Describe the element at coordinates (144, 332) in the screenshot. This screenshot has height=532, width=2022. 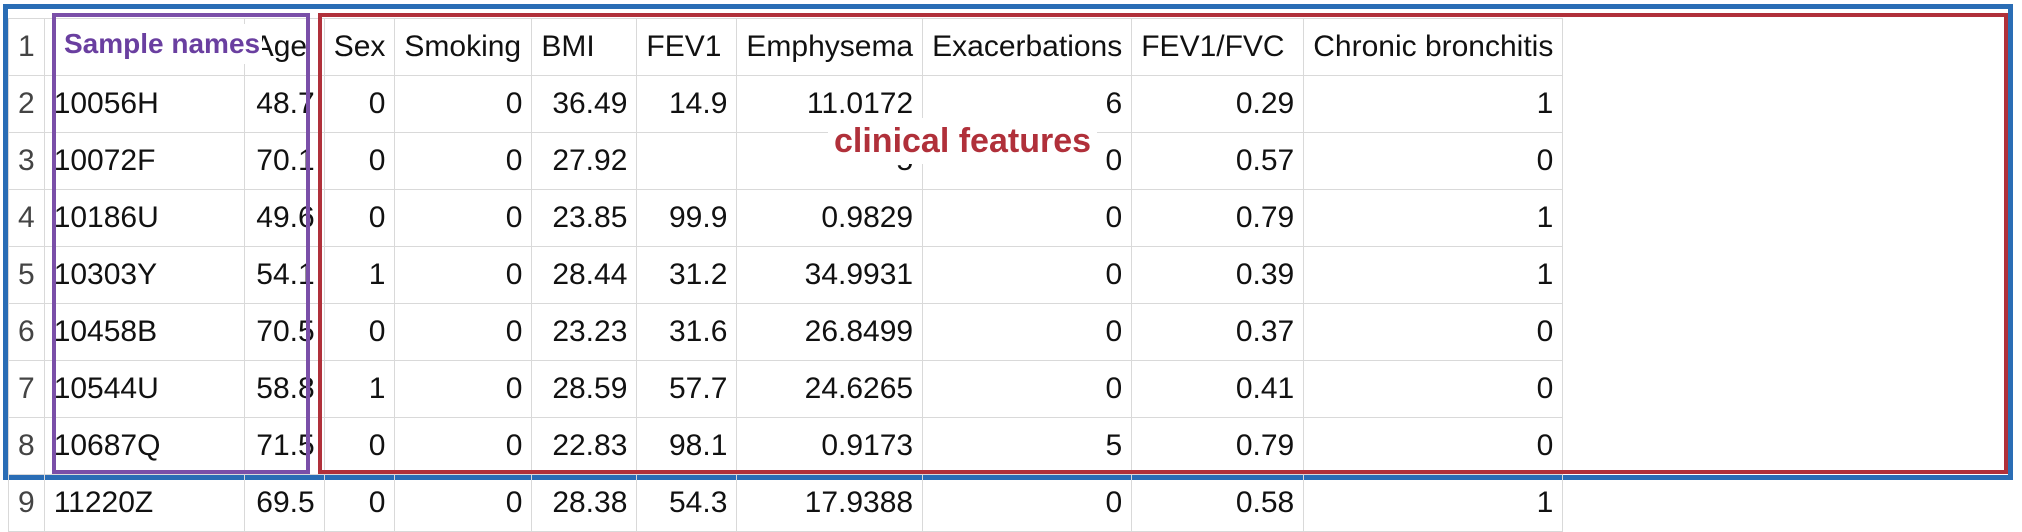
I see `sample-name-cell: 10458B` at that location.